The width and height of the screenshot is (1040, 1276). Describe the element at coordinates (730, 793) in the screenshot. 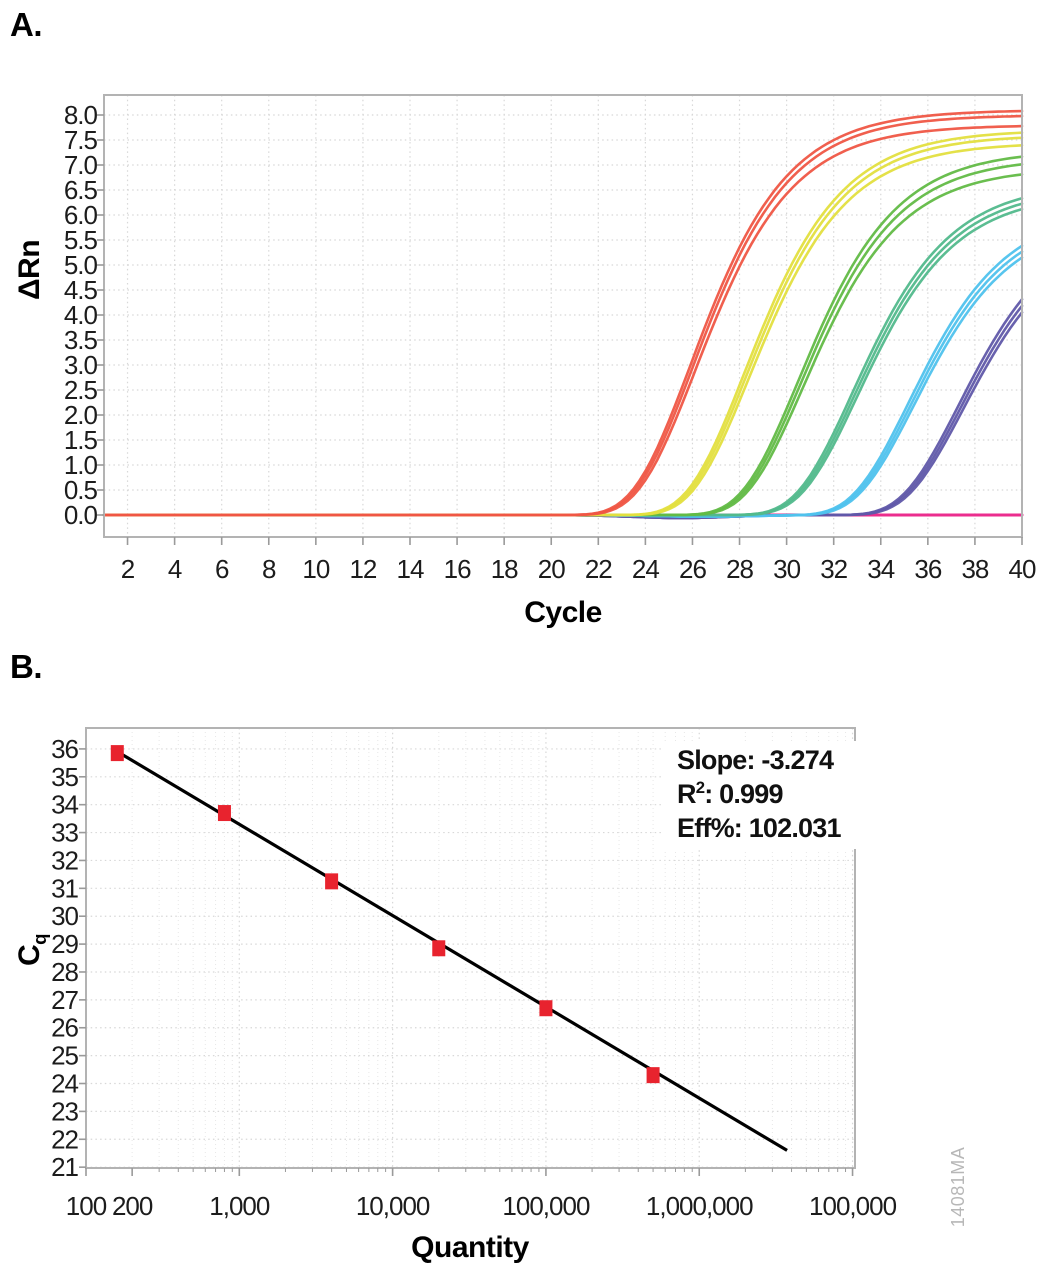

I see `stat-r2: R2: 0.999` at that location.